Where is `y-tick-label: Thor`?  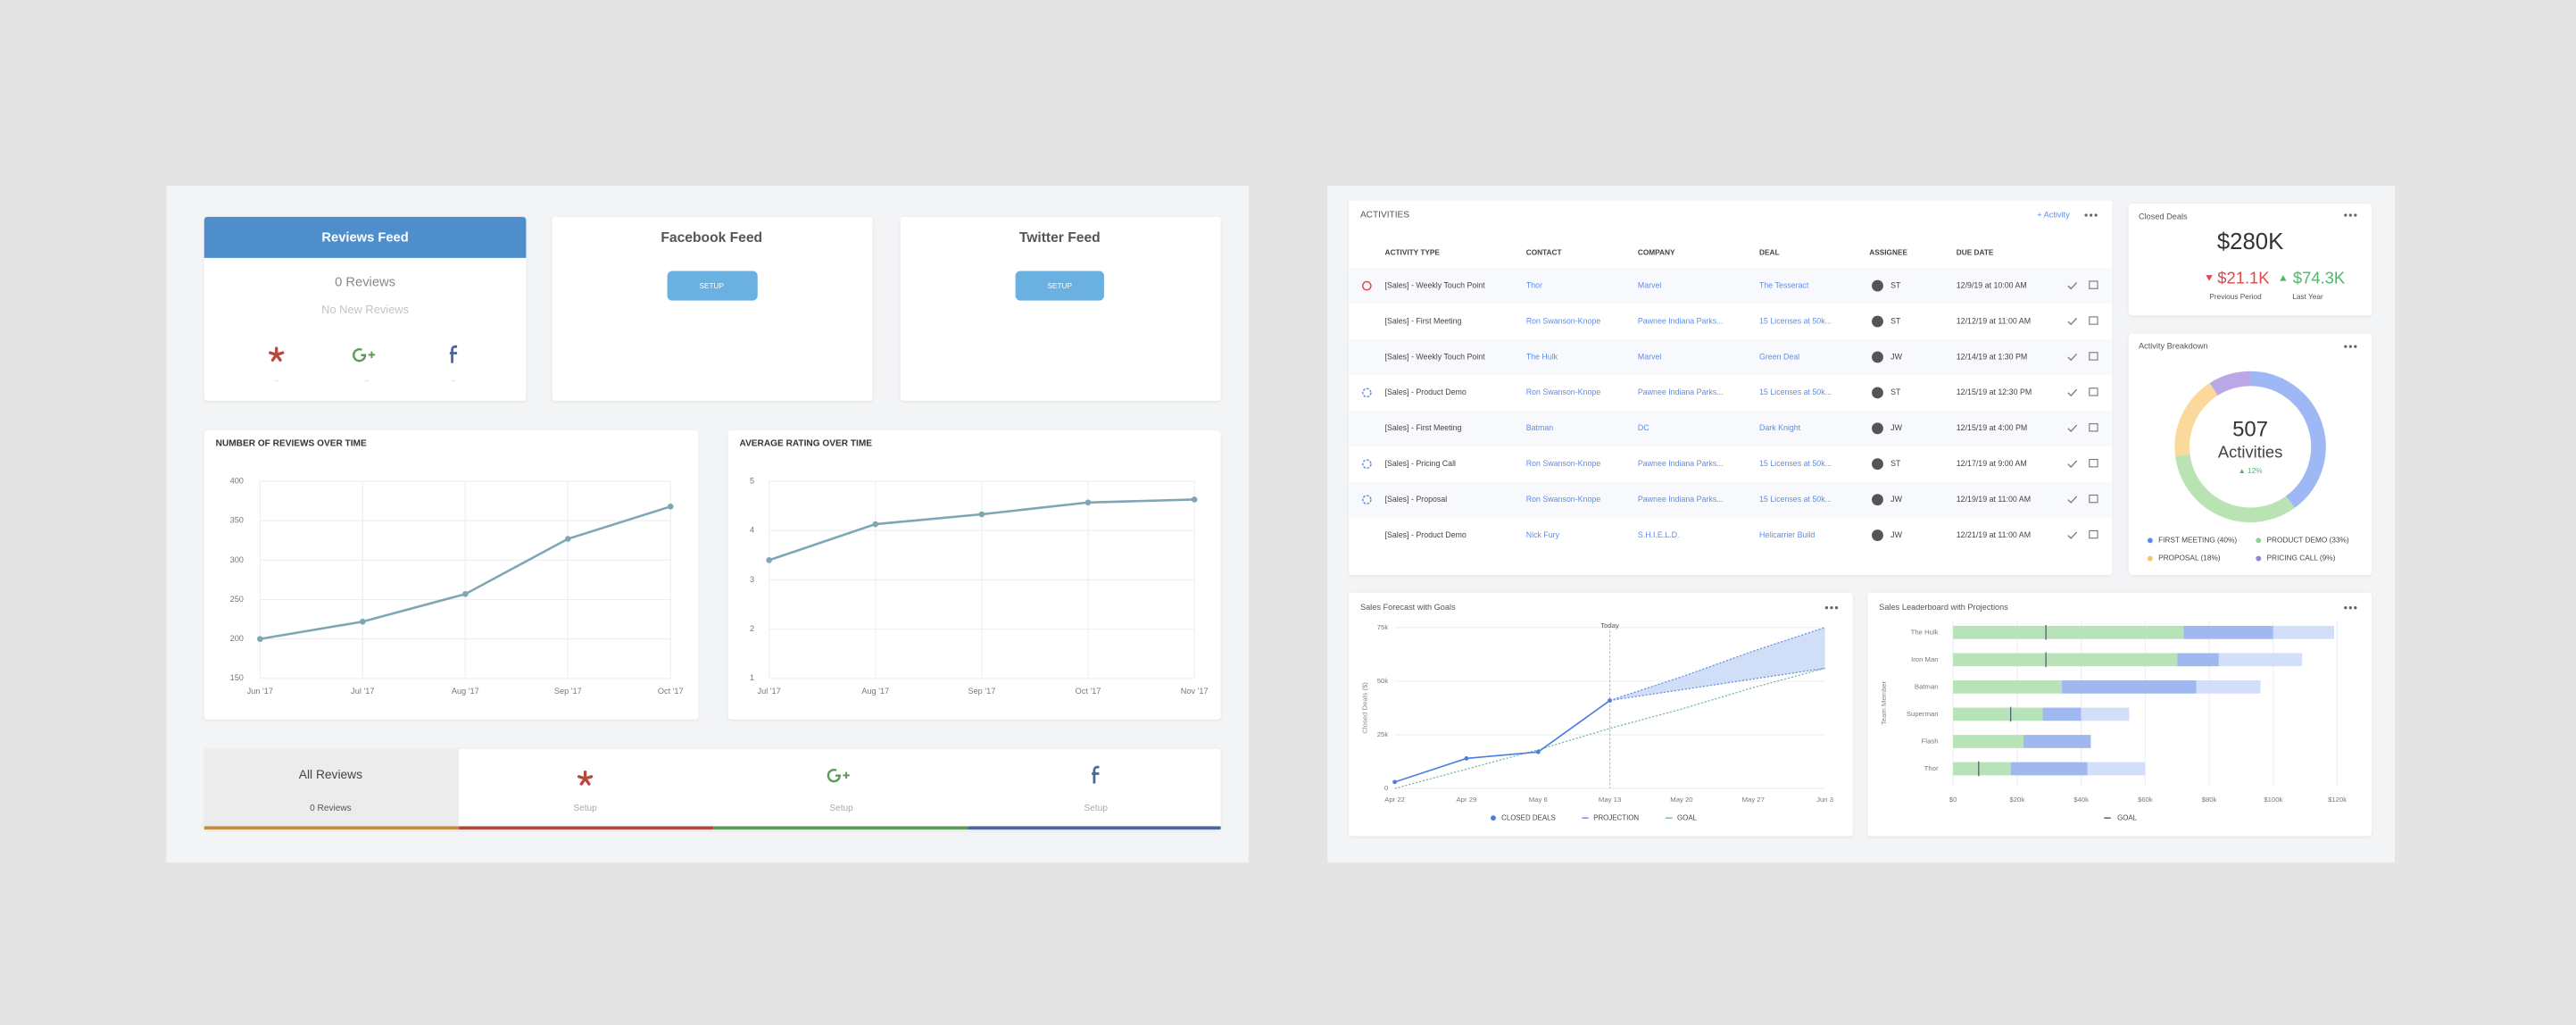 y-tick-label: Thor is located at coordinates (1932, 768).